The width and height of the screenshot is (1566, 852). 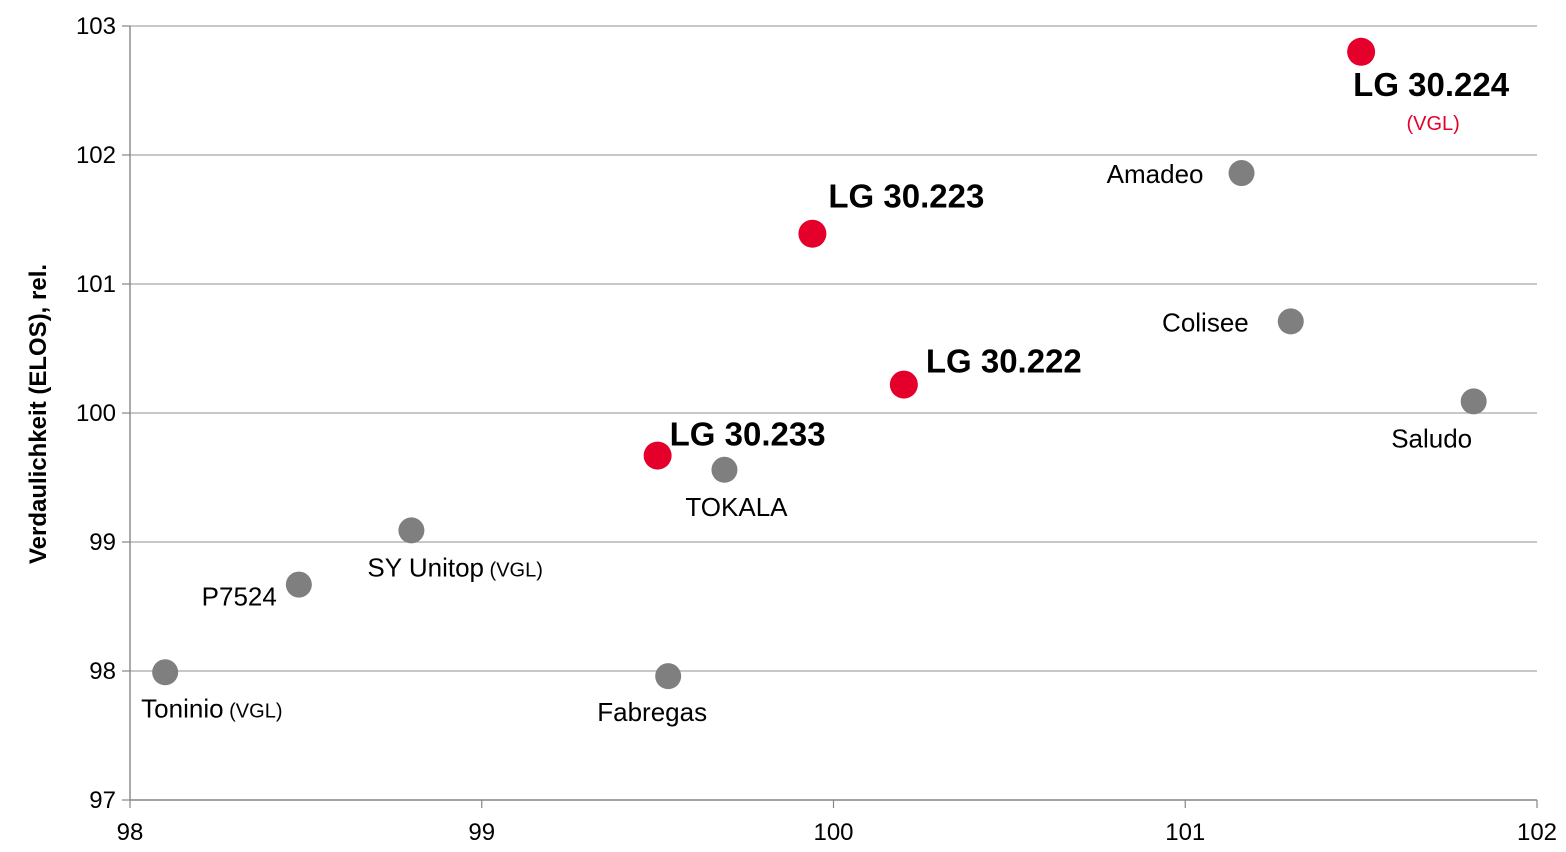 I want to click on point-label-name: Fabregas, so click(x=652, y=712).